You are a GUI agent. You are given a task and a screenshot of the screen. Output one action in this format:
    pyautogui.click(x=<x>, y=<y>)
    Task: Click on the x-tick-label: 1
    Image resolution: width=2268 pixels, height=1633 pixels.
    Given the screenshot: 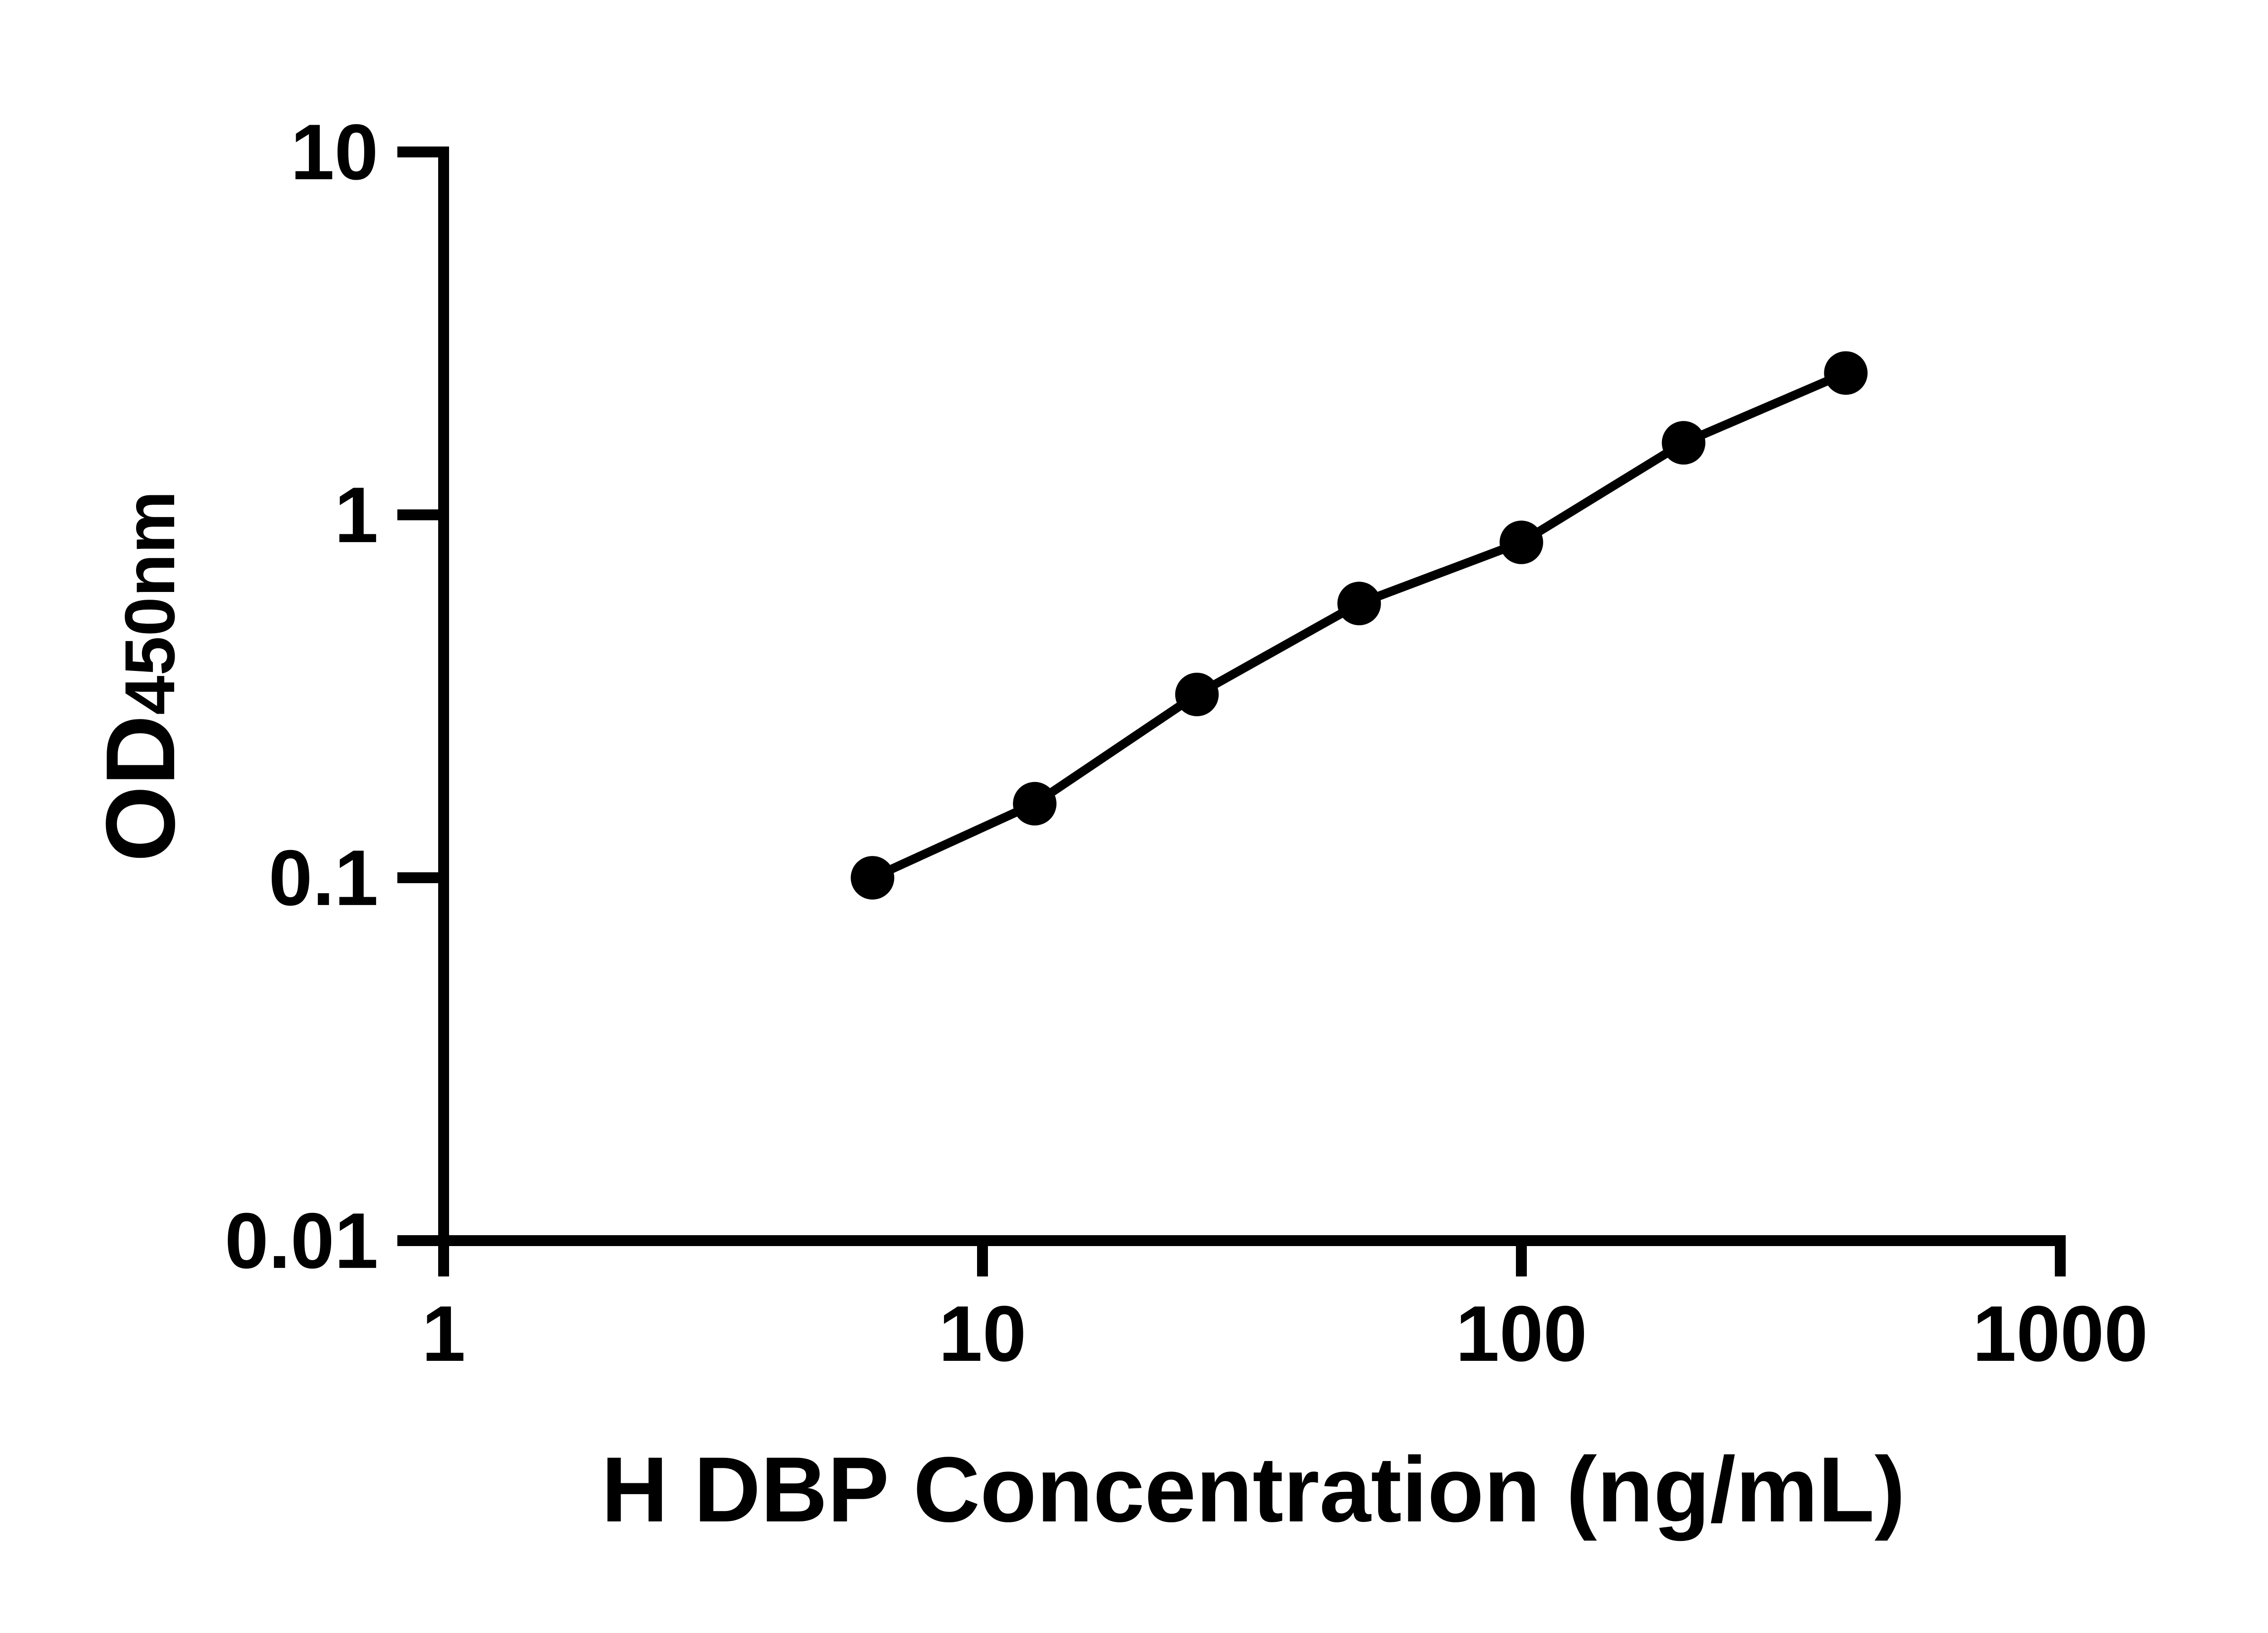 What is the action you would take?
    pyautogui.click(x=444, y=1333)
    